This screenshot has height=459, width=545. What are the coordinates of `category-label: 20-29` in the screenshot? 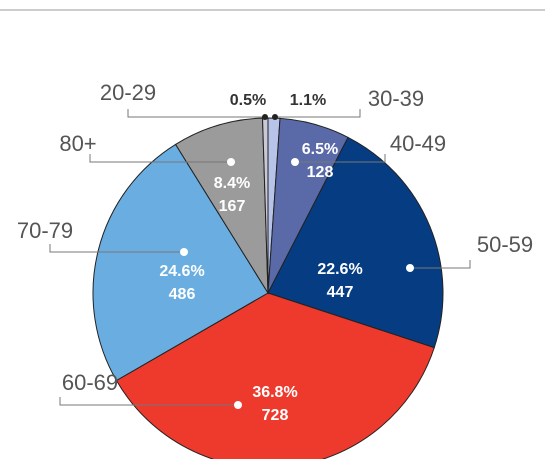 It's located at (128, 92).